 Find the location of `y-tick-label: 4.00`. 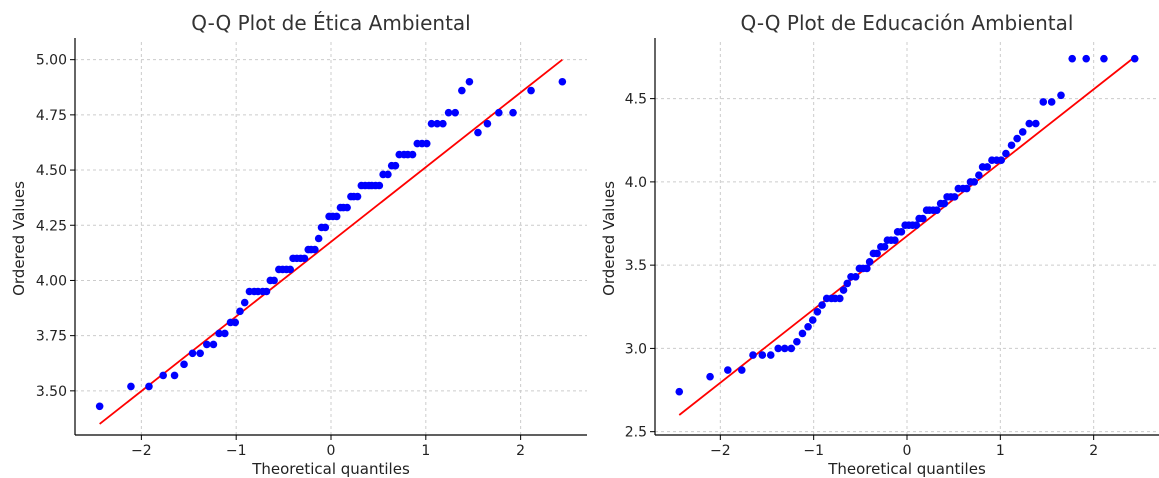

y-tick-label: 4.00 is located at coordinates (51, 281).